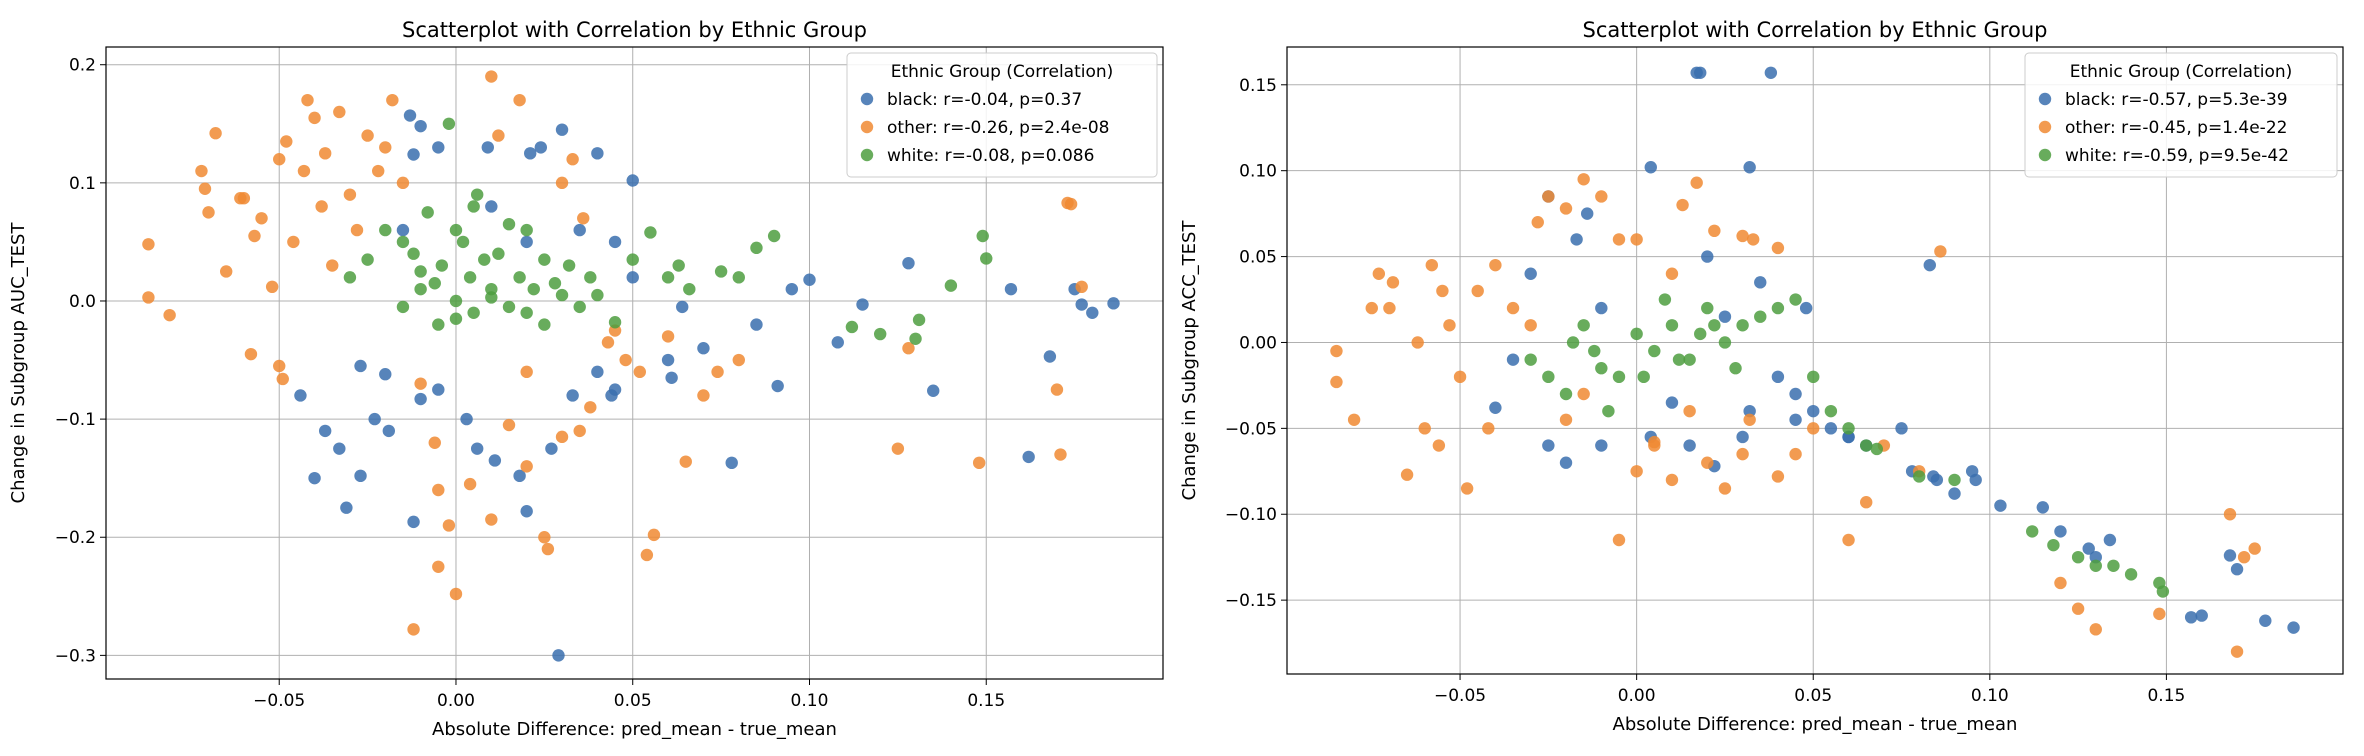 The width and height of the screenshot is (2364, 756). I want to click on y-tick-label: −0.10, so click(1251, 515).